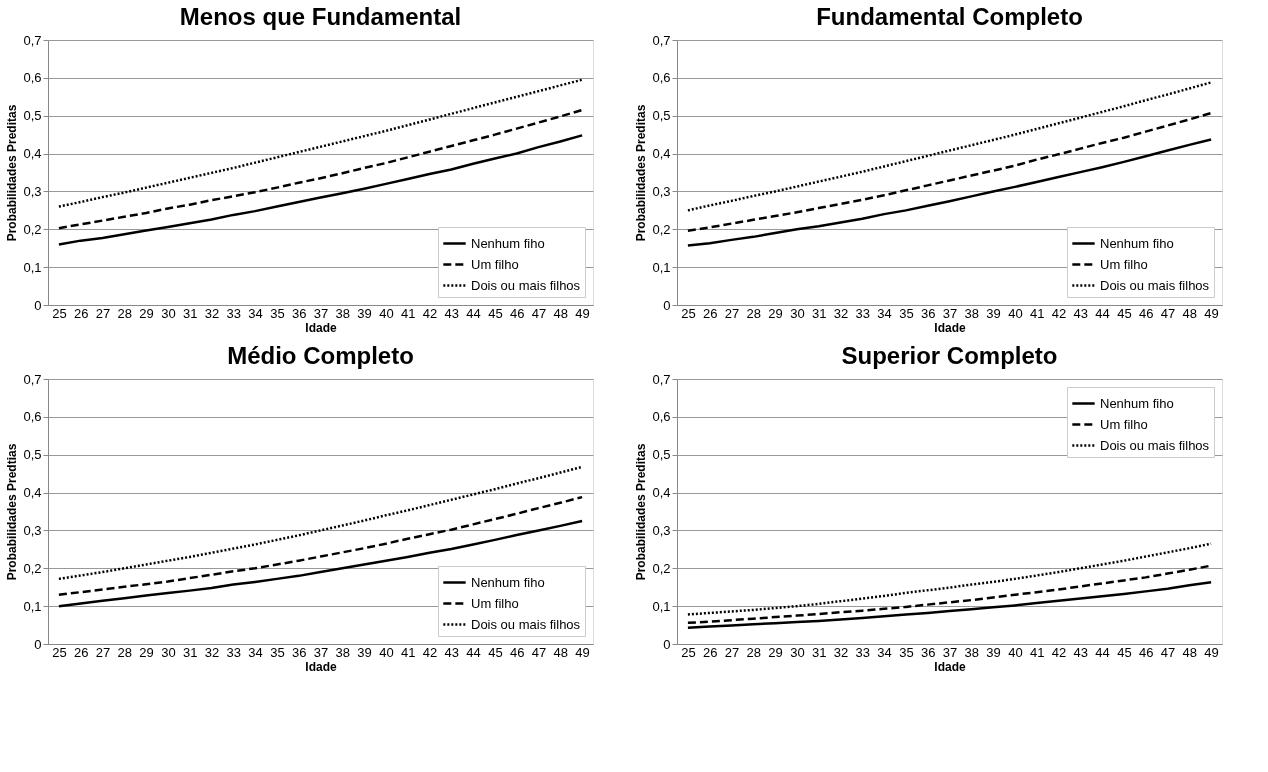 This screenshot has height=772, width=1268. I want to click on x-tick-label: 49, so click(1211, 313).